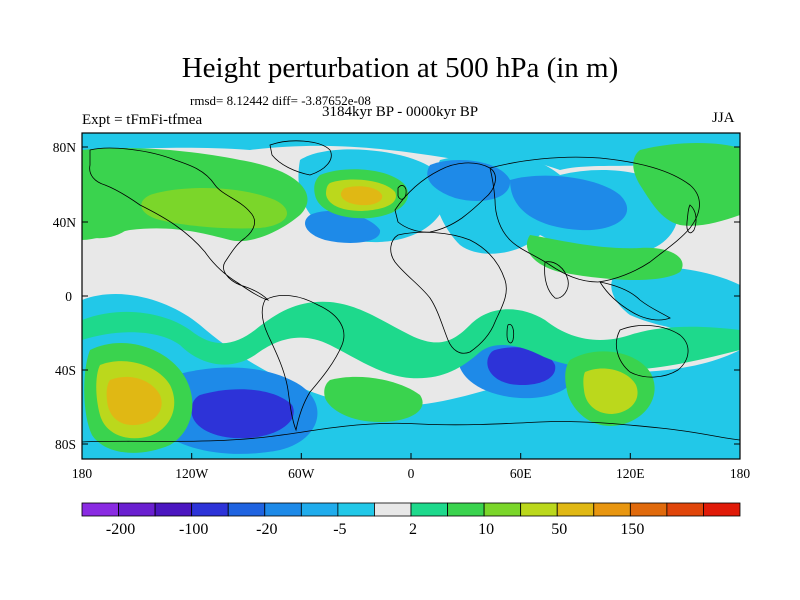 This screenshot has width=800, height=600. Describe the element at coordinates (402, 192) in the screenshot. I see `coast-uk` at that location.